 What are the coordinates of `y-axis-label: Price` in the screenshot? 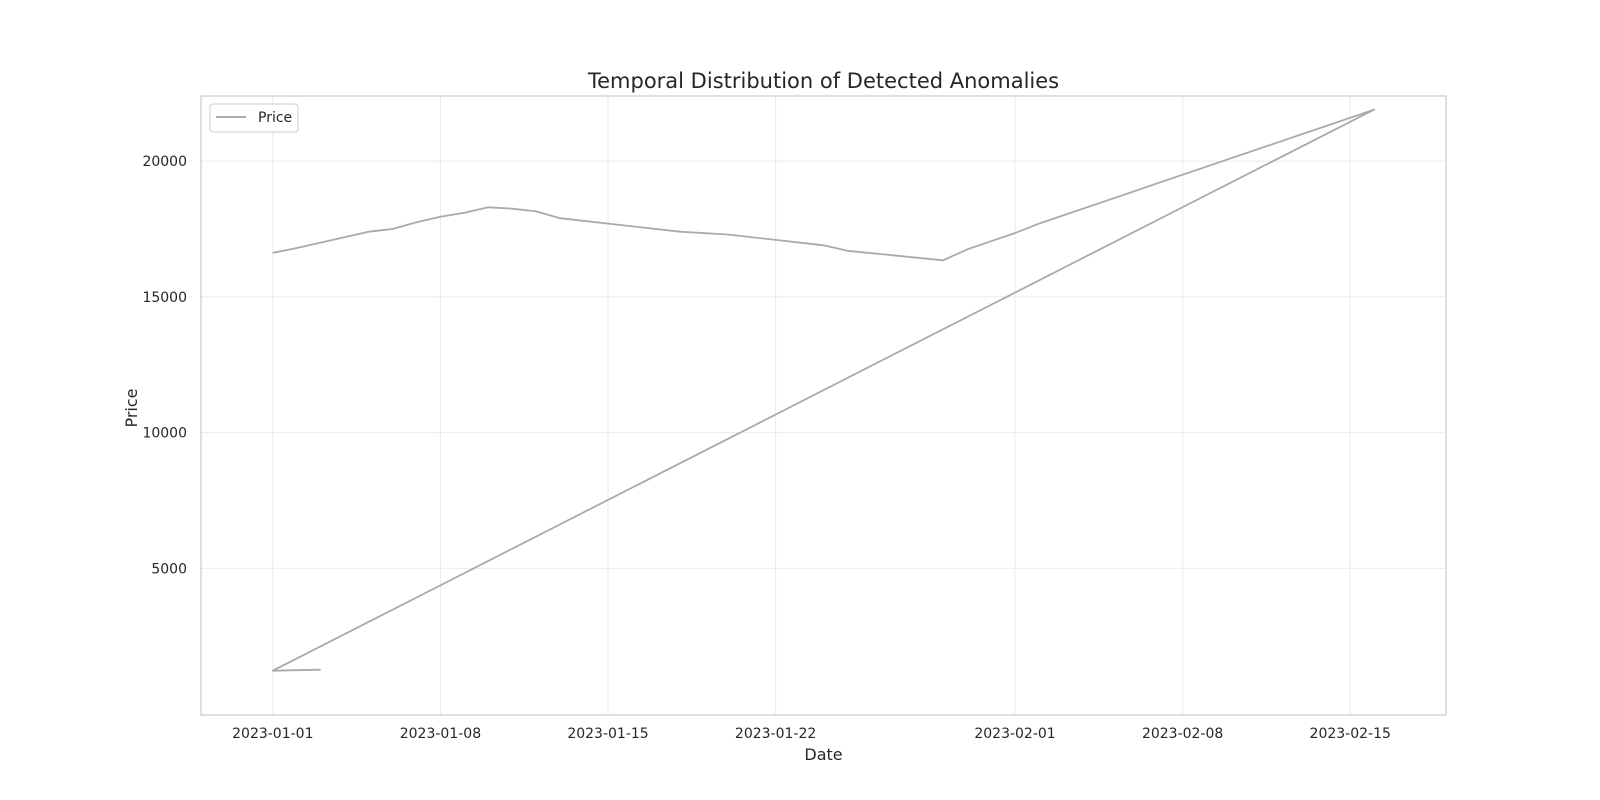 It's located at (131, 407).